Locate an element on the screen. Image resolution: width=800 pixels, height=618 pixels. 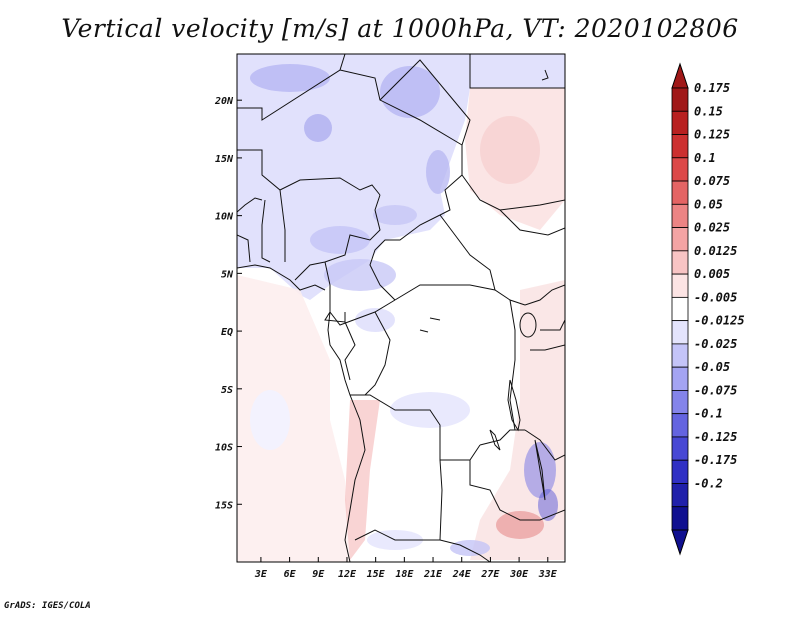
colorbar-label: -0.1 is located at coordinates (708, 414).